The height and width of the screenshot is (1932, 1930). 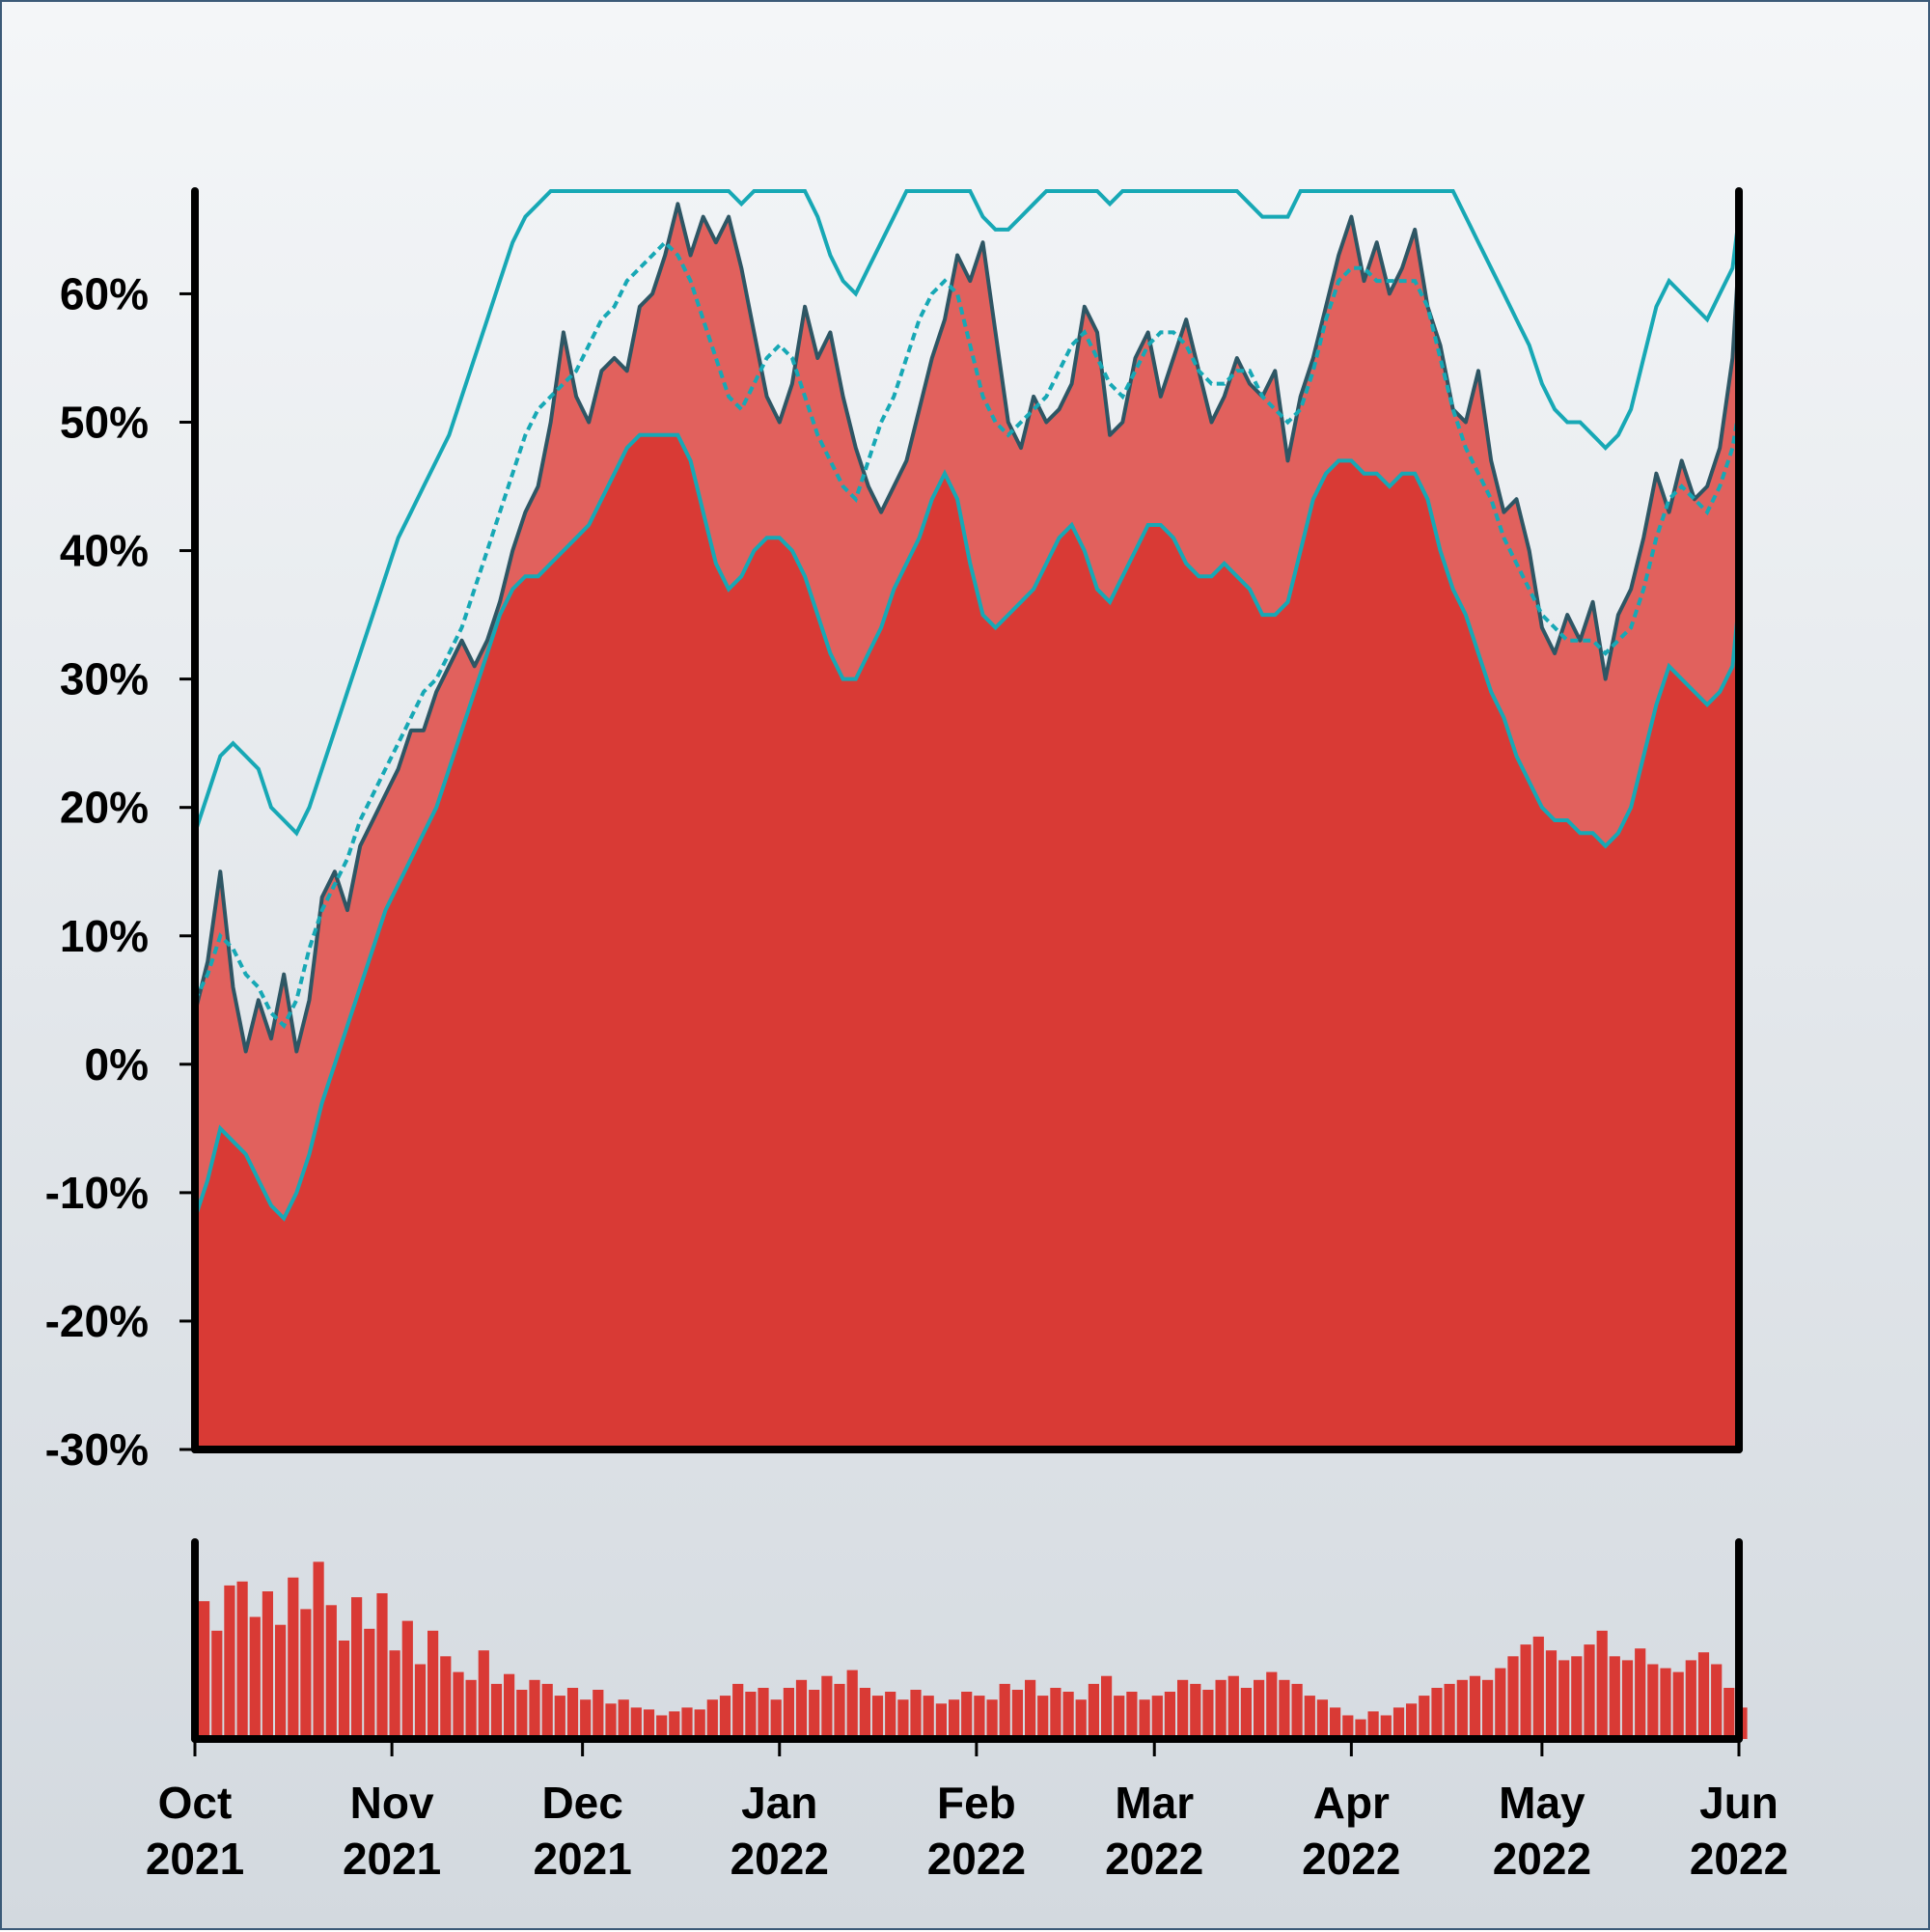 What do you see at coordinates (1351, 1803) in the screenshot?
I see `x-tick-label-month: Apr` at bounding box center [1351, 1803].